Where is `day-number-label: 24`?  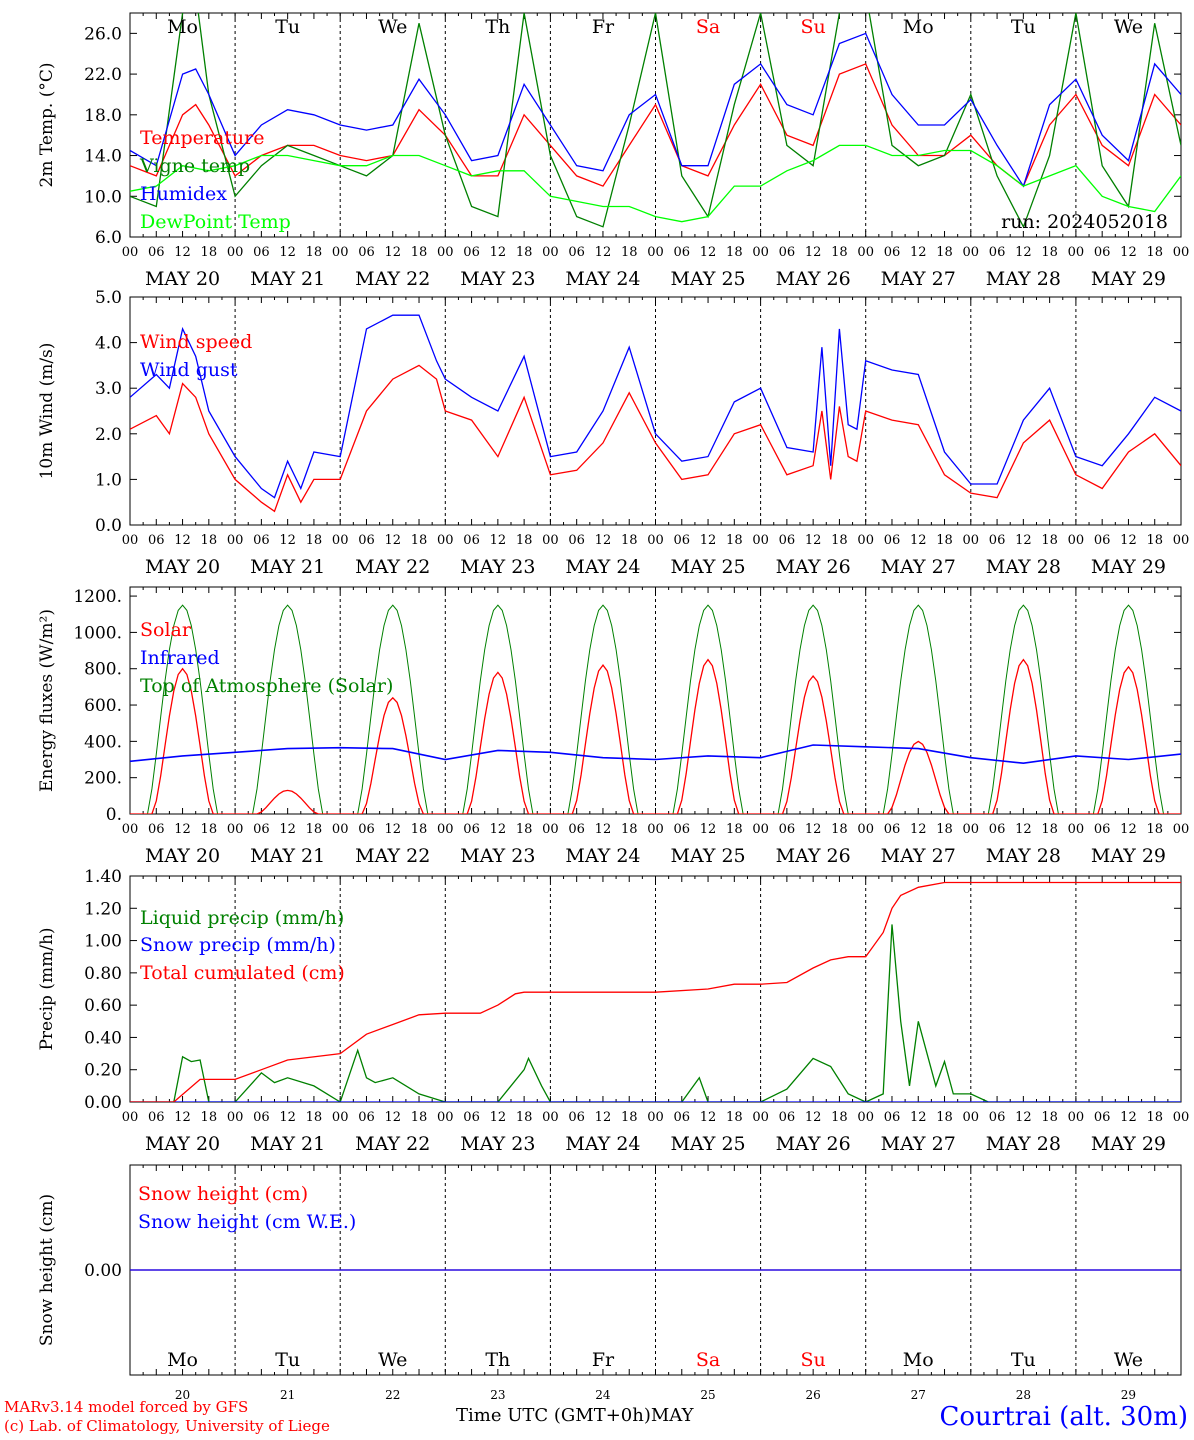 day-number-label: 24 is located at coordinates (603, 1395).